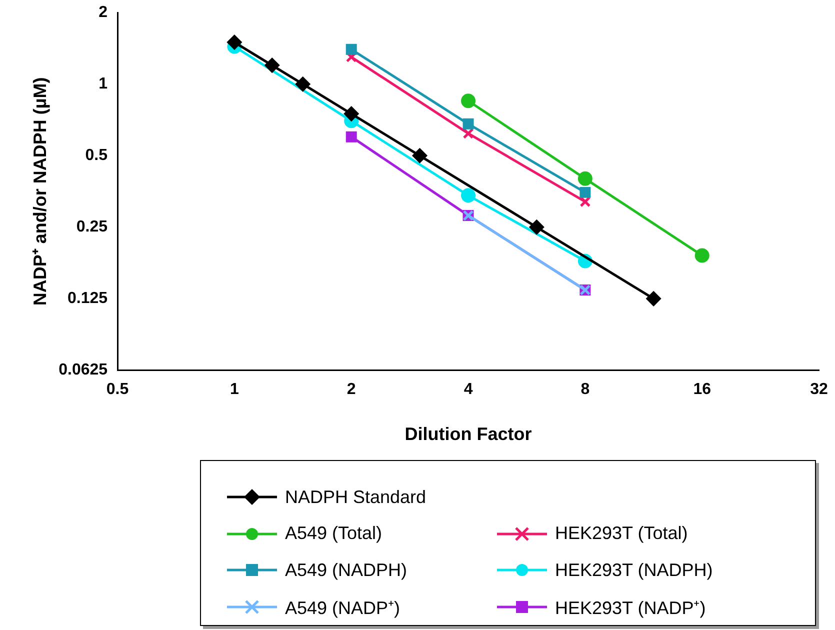 Image resolution: width=835 pixels, height=630 pixels. I want to click on x-tick-label: 32, so click(819, 389).